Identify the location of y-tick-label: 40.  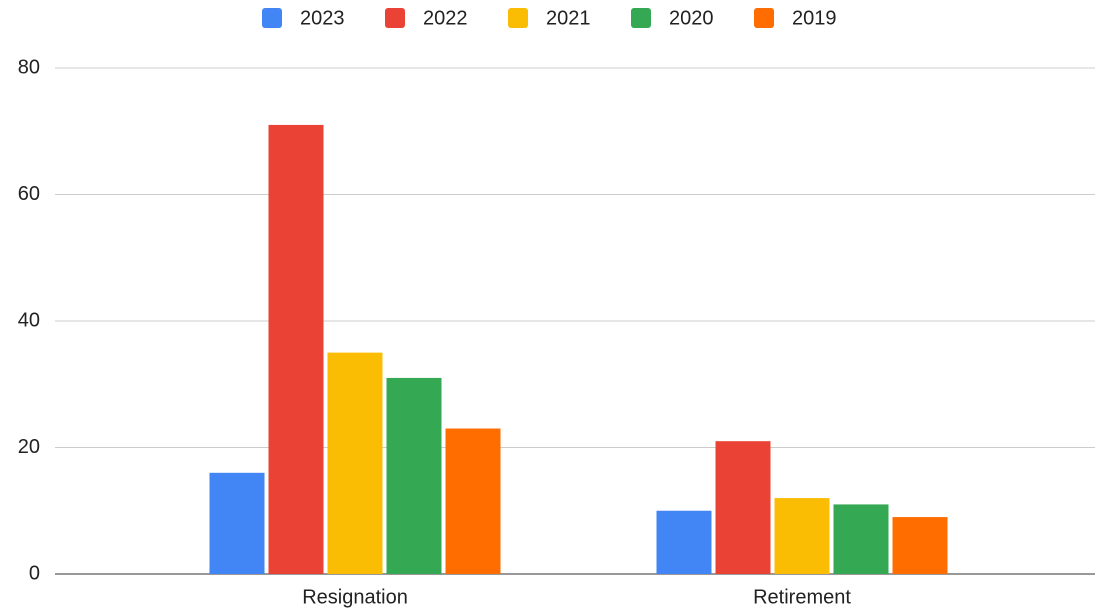
(29, 320).